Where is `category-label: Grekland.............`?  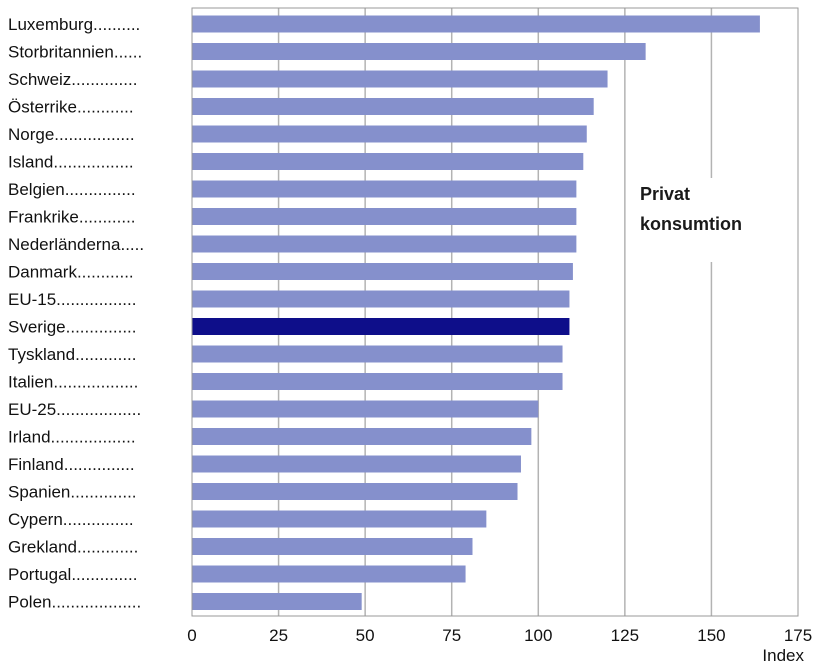 category-label: Grekland............. is located at coordinates (73, 547).